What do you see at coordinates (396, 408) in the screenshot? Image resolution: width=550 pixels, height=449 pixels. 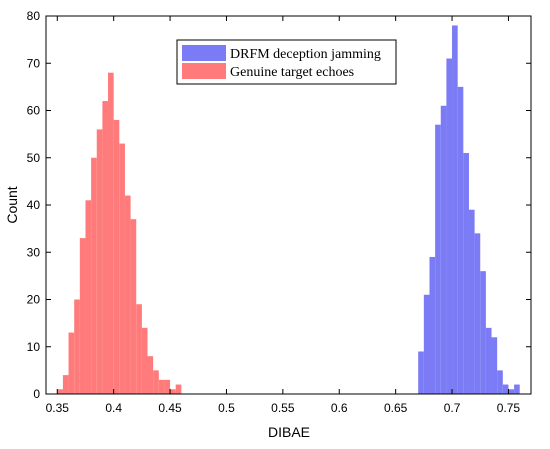 I see `x-tick-label: 0.65` at bounding box center [396, 408].